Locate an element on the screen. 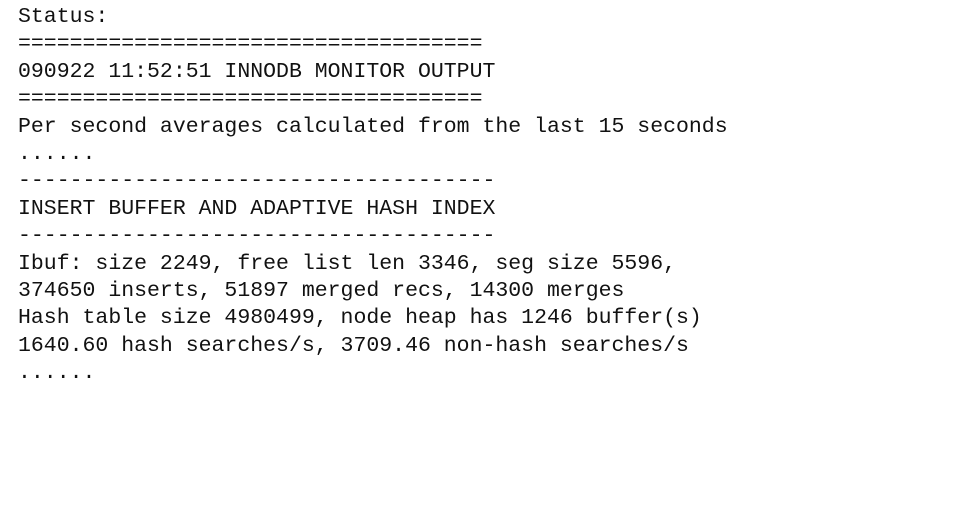  output-line: INSERT BUFFER AND ADAPTIVE HASH INDEX is located at coordinates (257, 208).